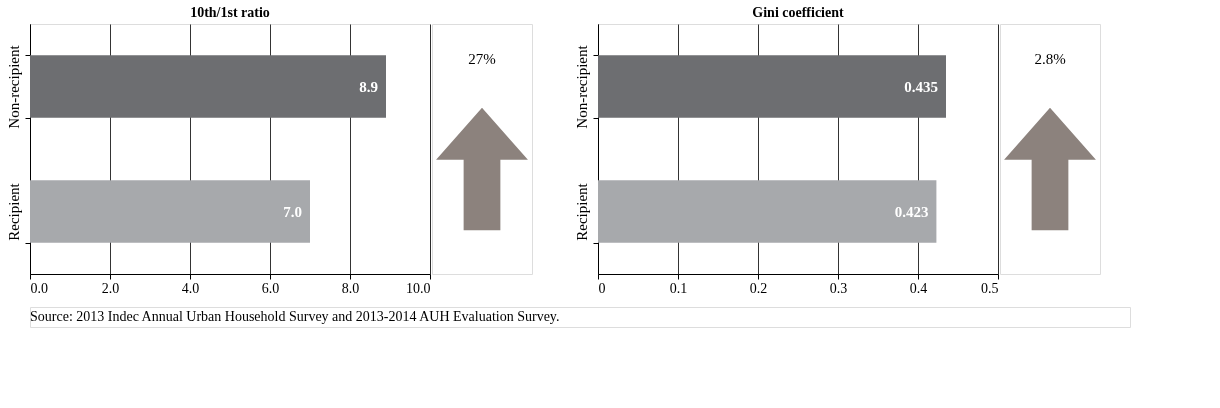 Image resolution: width=1220 pixels, height=408 pixels. Describe the element at coordinates (918, 288) in the screenshot. I see `x-tick-label: 0.4` at that location.